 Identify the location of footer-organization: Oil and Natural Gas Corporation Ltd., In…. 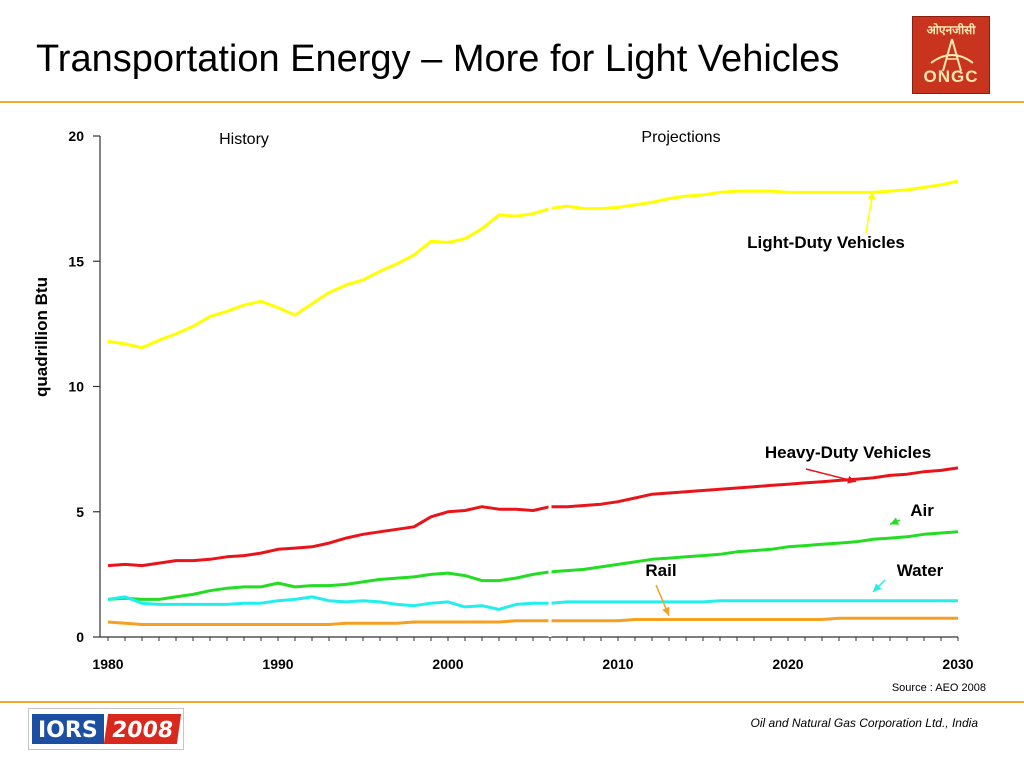
(864, 723).